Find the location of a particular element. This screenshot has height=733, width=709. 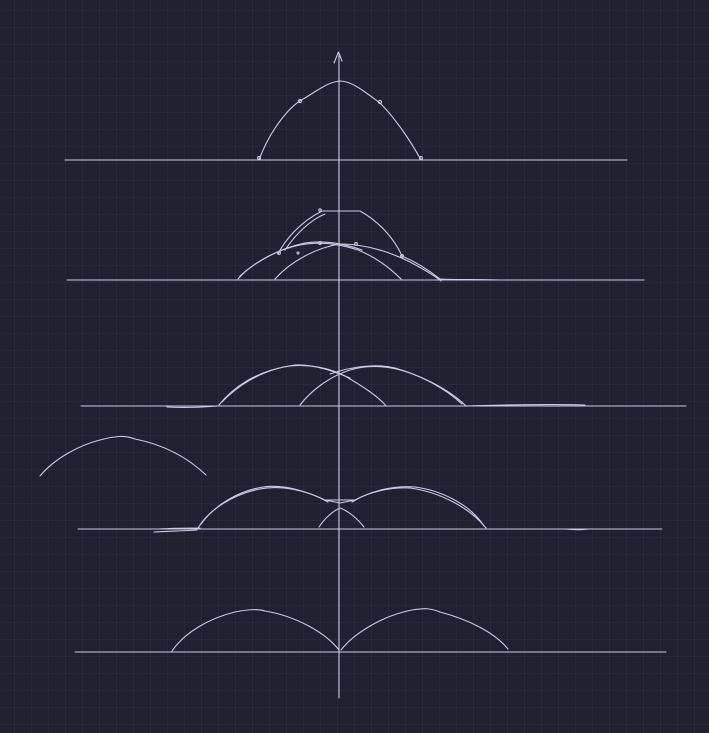

arc-2-left-outer is located at coordinates (301, 259).